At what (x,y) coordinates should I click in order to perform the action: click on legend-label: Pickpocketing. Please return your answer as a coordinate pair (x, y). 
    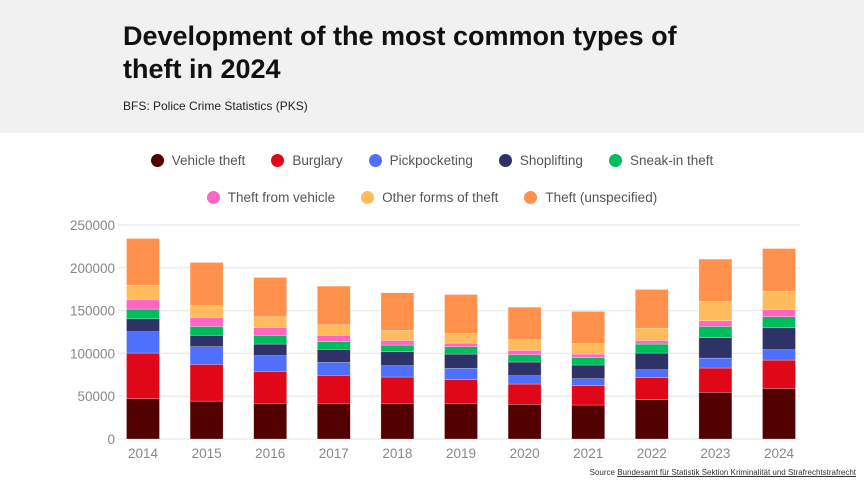
    Looking at the image, I should click on (431, 160).